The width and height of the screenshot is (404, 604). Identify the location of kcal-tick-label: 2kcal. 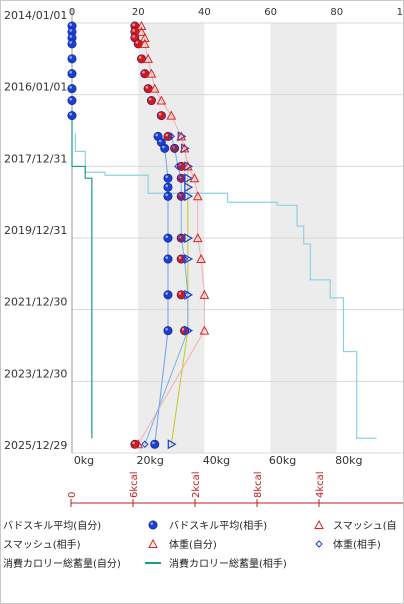
(196, 484).